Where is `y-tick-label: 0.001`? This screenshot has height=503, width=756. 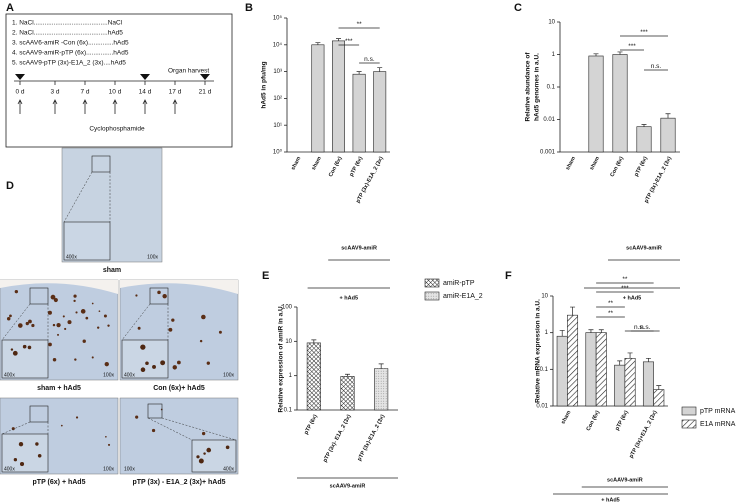
y-tick-label: 0.001 is located at coordinates (548, 153).